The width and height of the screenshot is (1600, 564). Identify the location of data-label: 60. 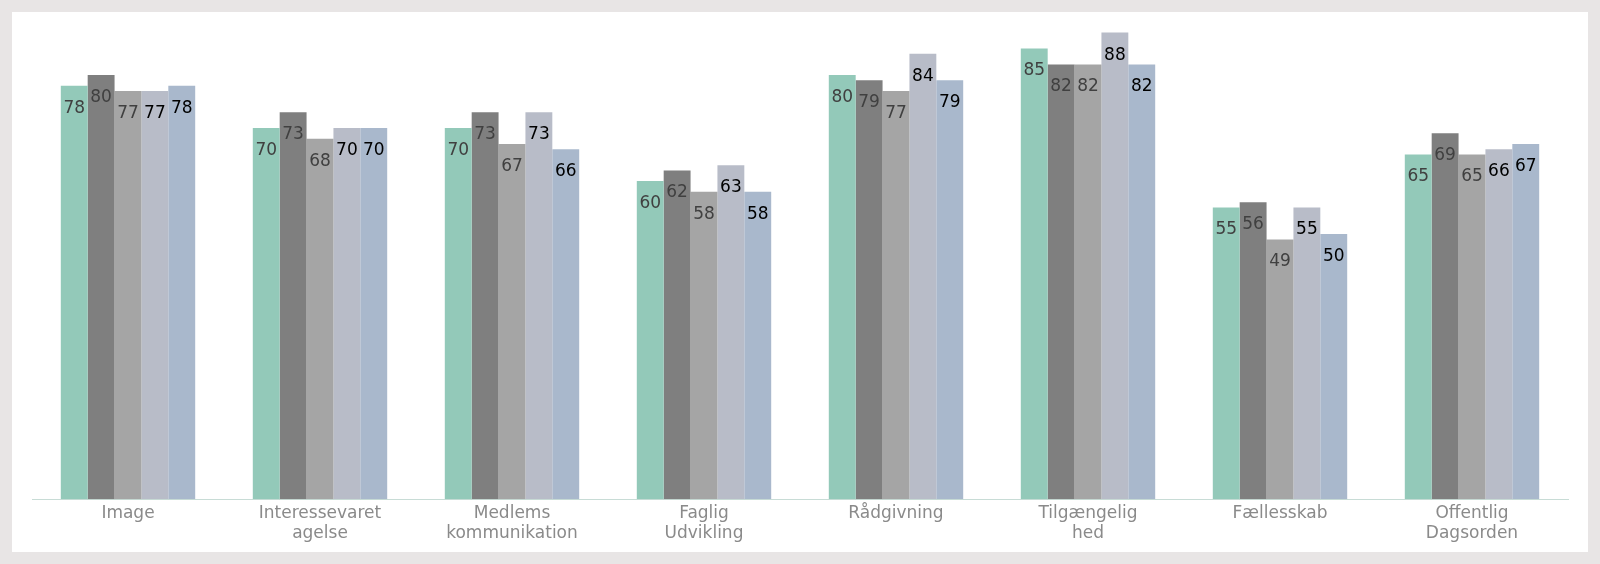
(650, 201).